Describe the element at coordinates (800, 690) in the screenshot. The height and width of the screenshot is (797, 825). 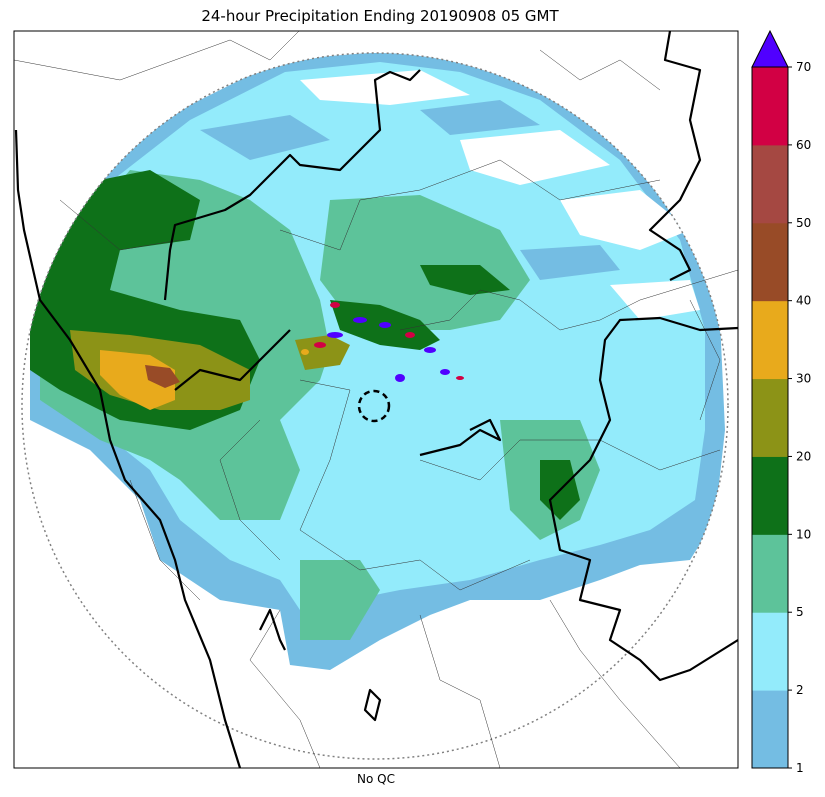
I see `colorbar-tick-label: 2` at that location.